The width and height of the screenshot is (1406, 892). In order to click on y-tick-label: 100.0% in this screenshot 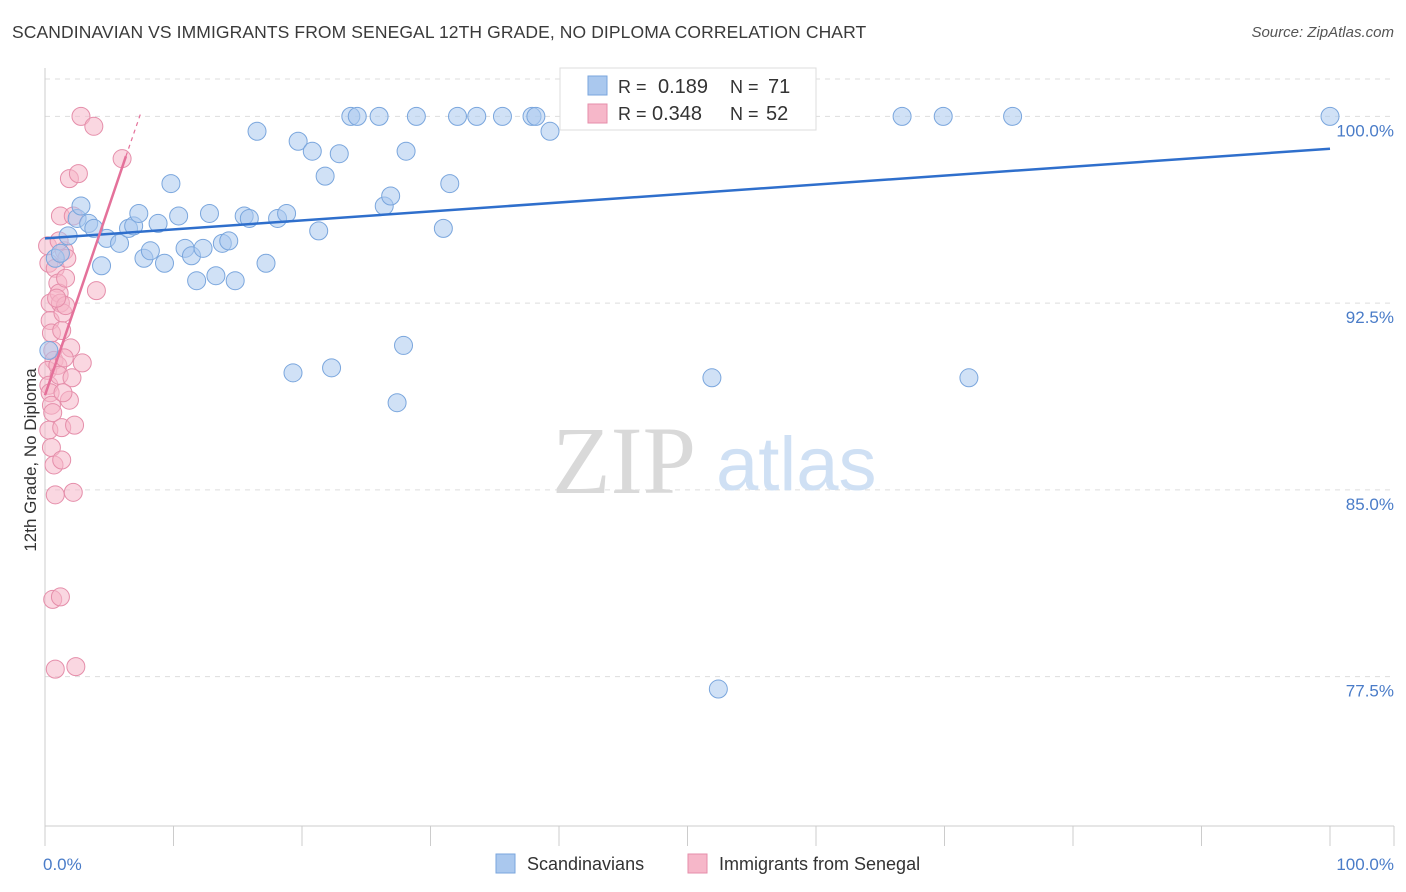, I will do `click(1365, 130)`.